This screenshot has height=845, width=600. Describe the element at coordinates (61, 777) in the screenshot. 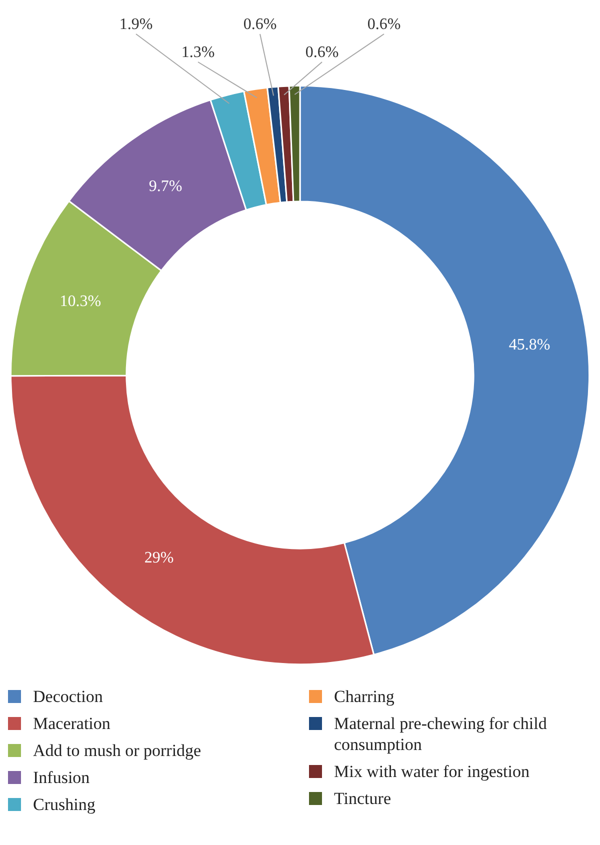

I see `legend-label: Infusion` at that location.